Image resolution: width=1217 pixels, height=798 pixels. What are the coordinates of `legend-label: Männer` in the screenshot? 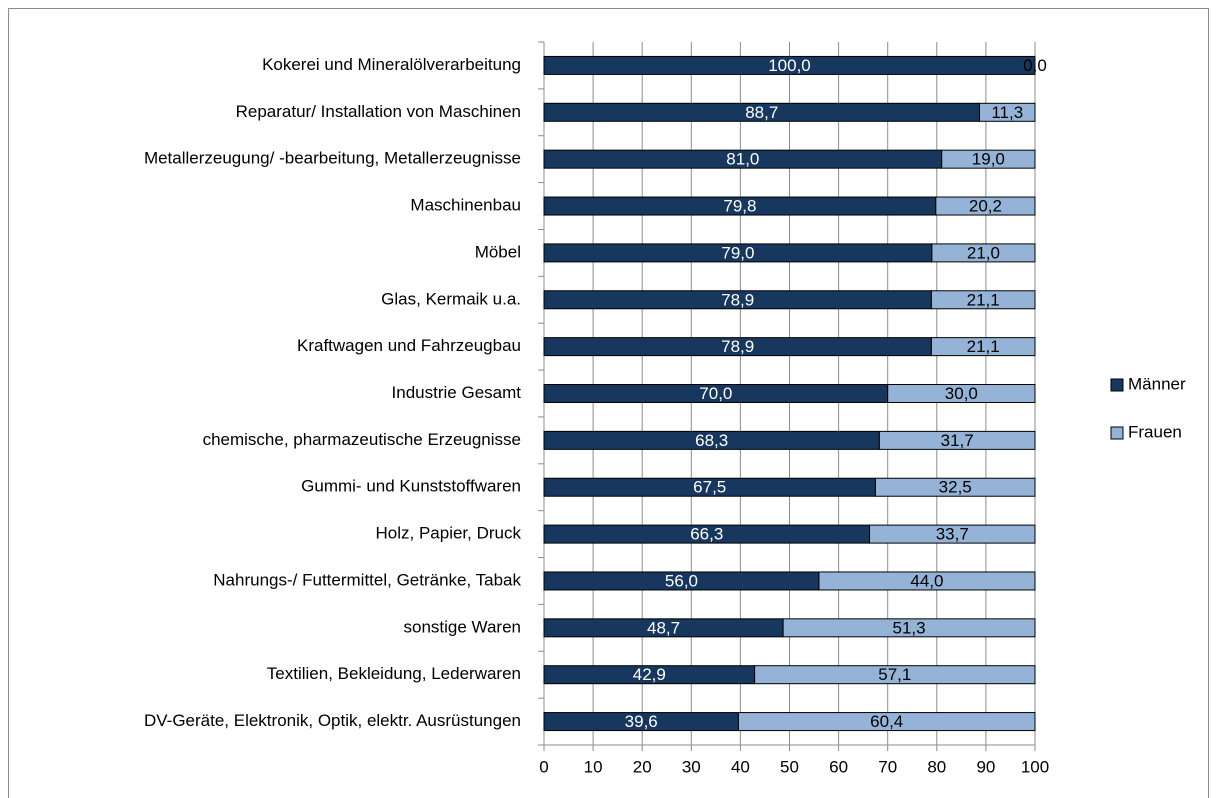 It's located at (1157, 383).